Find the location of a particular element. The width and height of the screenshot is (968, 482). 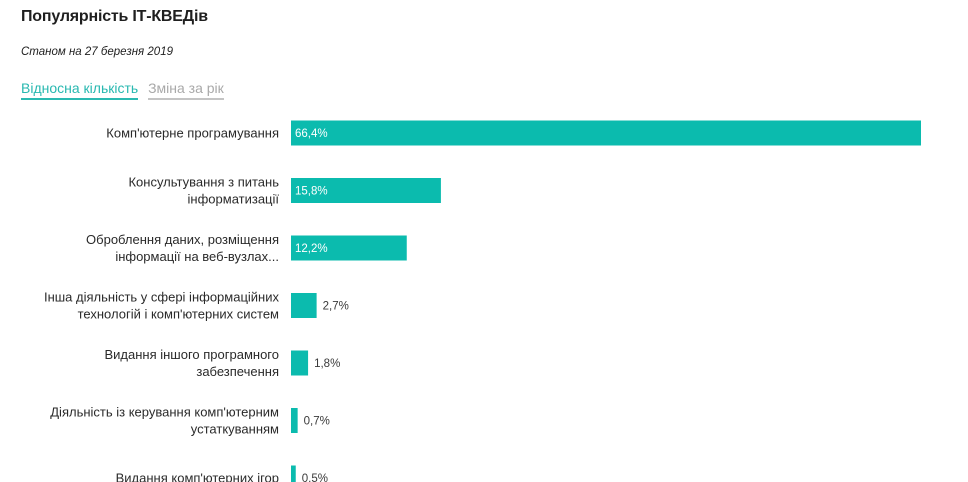

category-label-line: Видання комп'ютерних ігор is located at coordinates (197, 476).